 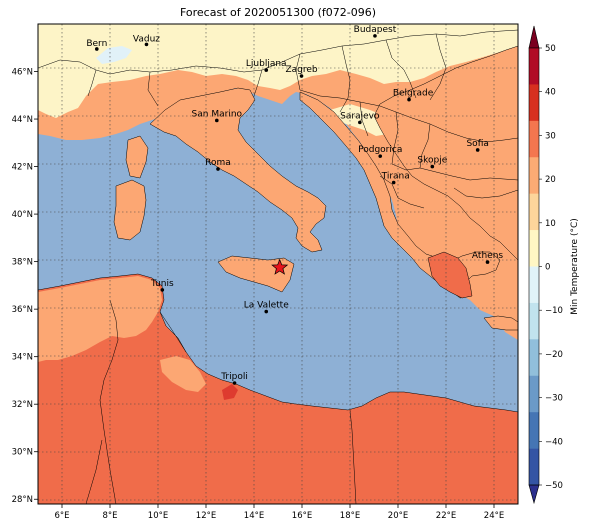 I want to click on land-italy, so click(x=238, y=170).